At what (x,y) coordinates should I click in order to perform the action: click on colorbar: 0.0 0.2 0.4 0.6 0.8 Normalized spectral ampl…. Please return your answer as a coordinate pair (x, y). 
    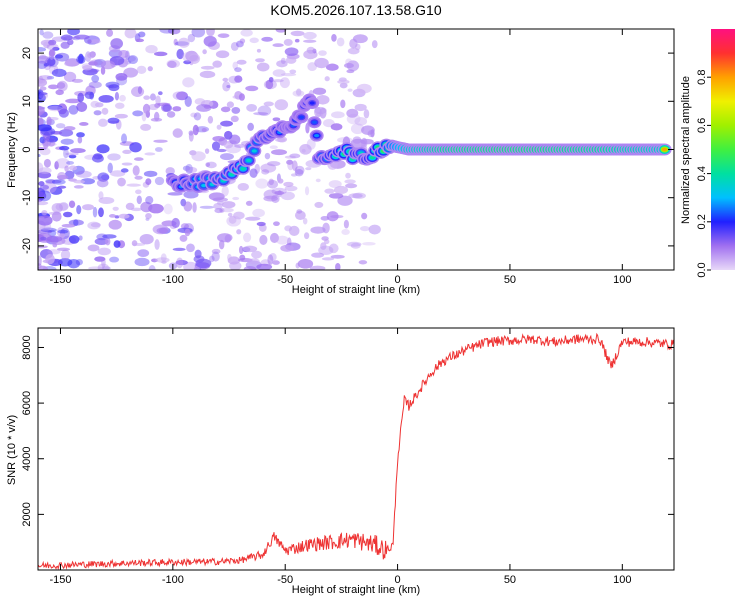
    Looking at the image, I should click on (707, 153).